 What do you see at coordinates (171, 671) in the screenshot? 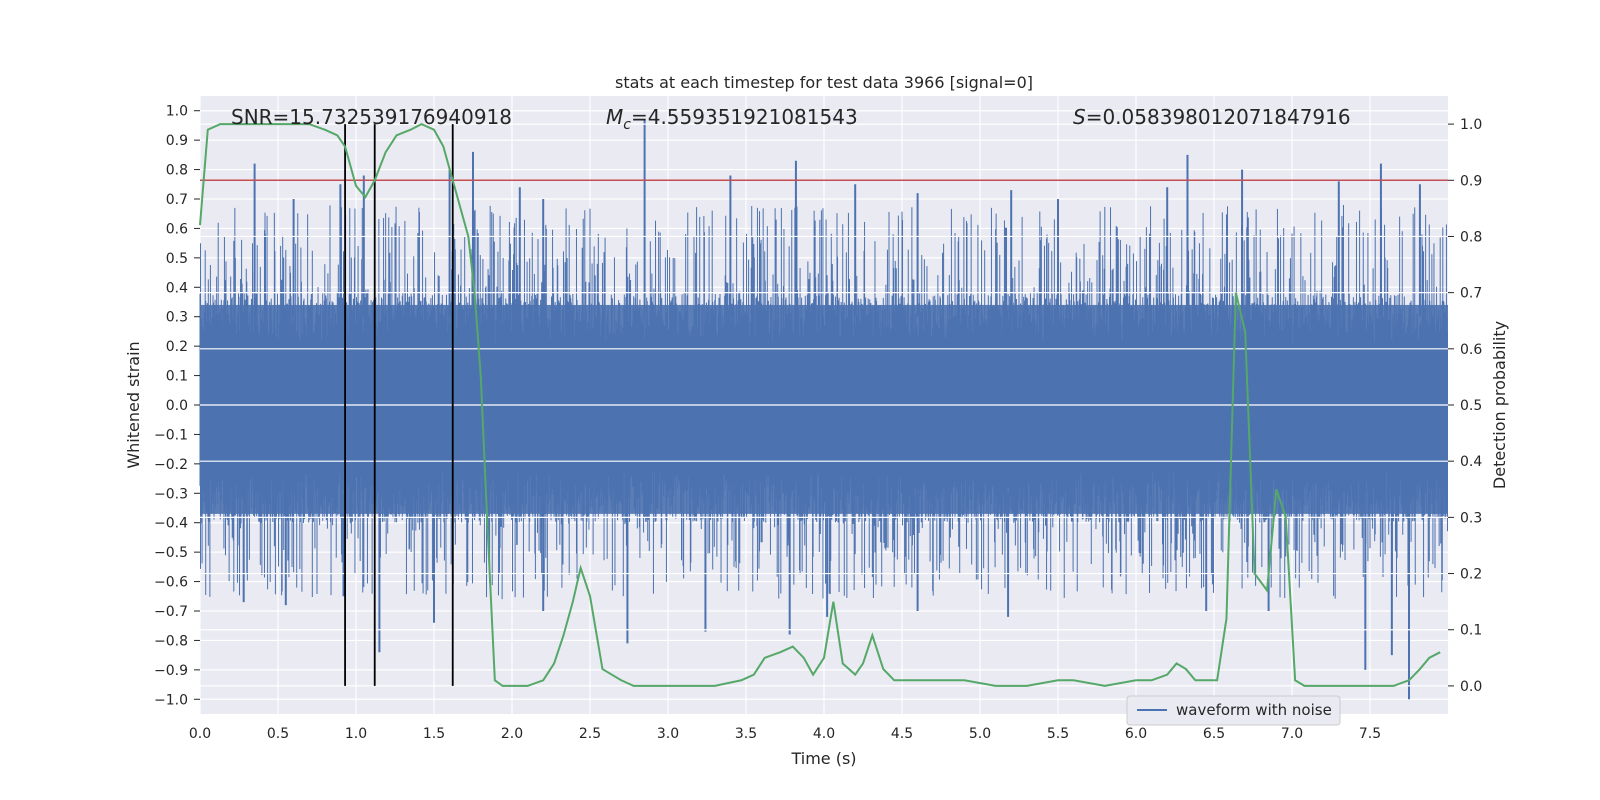
I see `y-tick-label: −0.9` at bounding box center [171, 671].